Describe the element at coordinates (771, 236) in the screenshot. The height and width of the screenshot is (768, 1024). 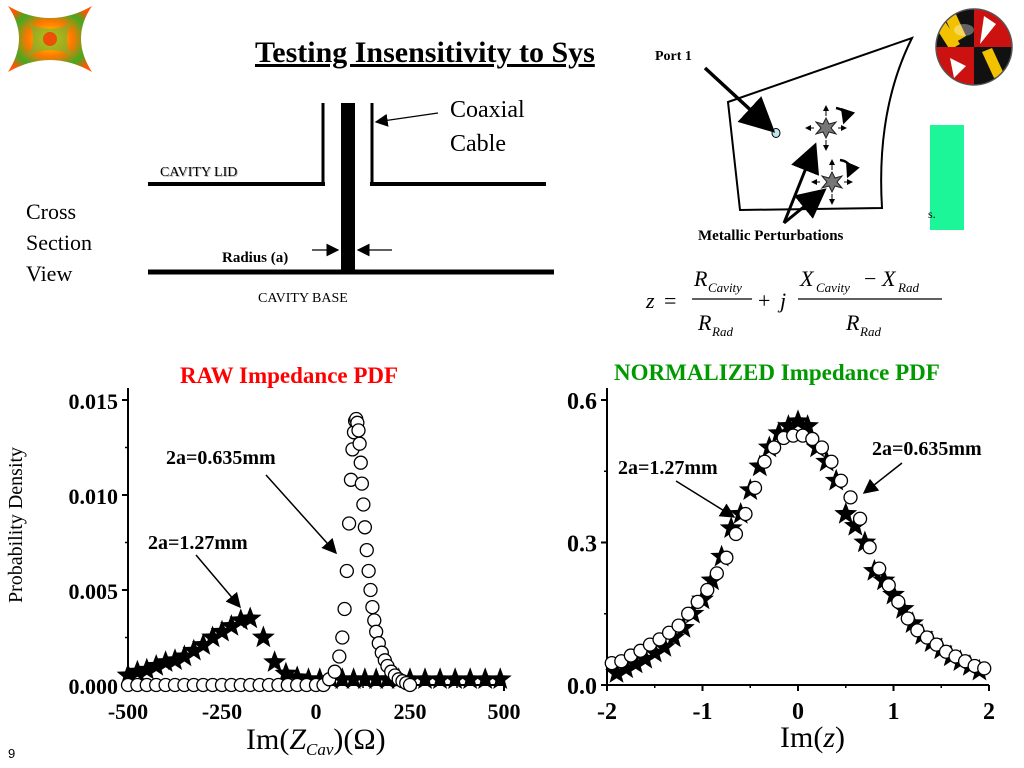
I see `perturbation-label: Metallic Perturbations` at that location.